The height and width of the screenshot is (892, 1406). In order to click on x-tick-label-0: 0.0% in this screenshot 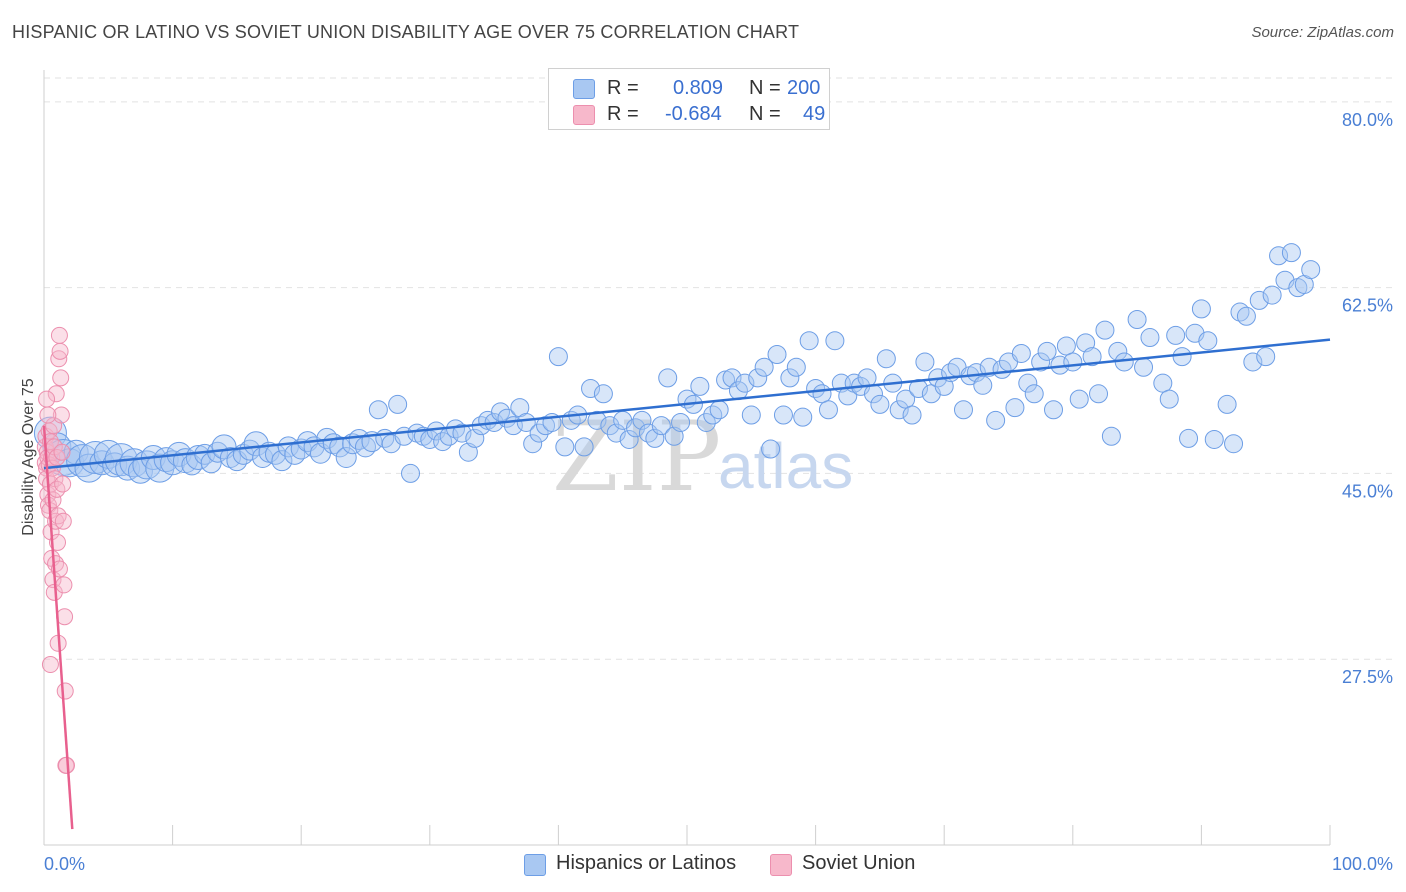, I will do `click(64, 864)`.